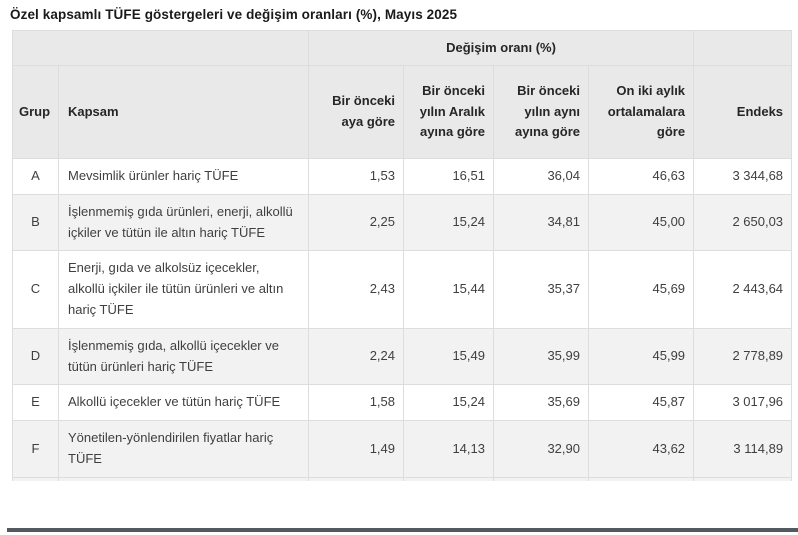 The width and height of the screenshot is (798, 535). Describe the element at coordinates (356, 403) in the screenshot. I see `cell-monthly: 1,58` at that location.